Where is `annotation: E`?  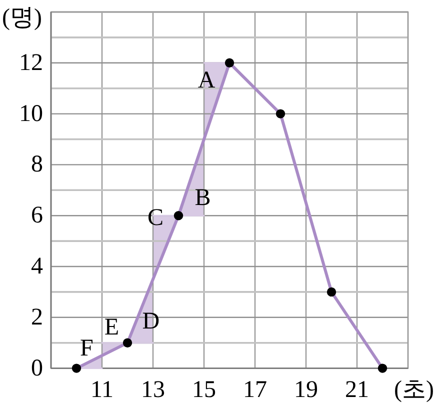 annotation: E is located at coordinates (112, 327).